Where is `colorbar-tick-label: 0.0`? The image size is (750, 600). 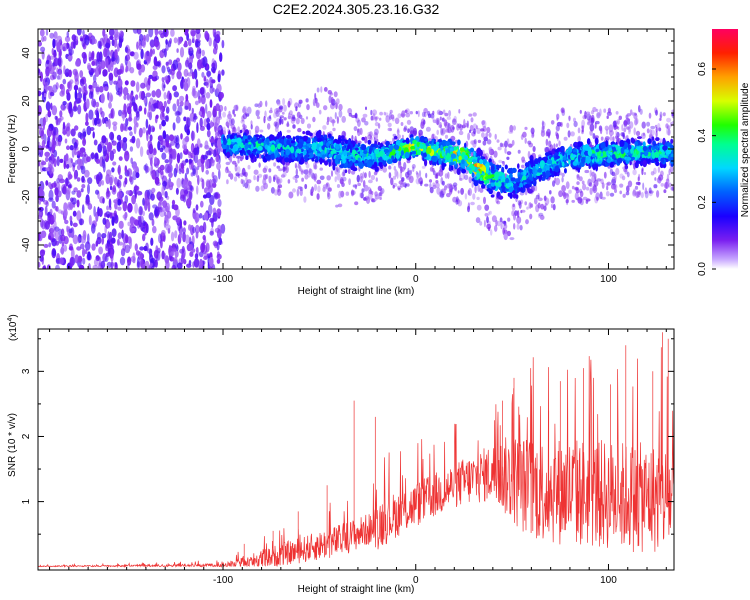
colorbar-tick-label: 0.0 is located at coordinates (702, 269).